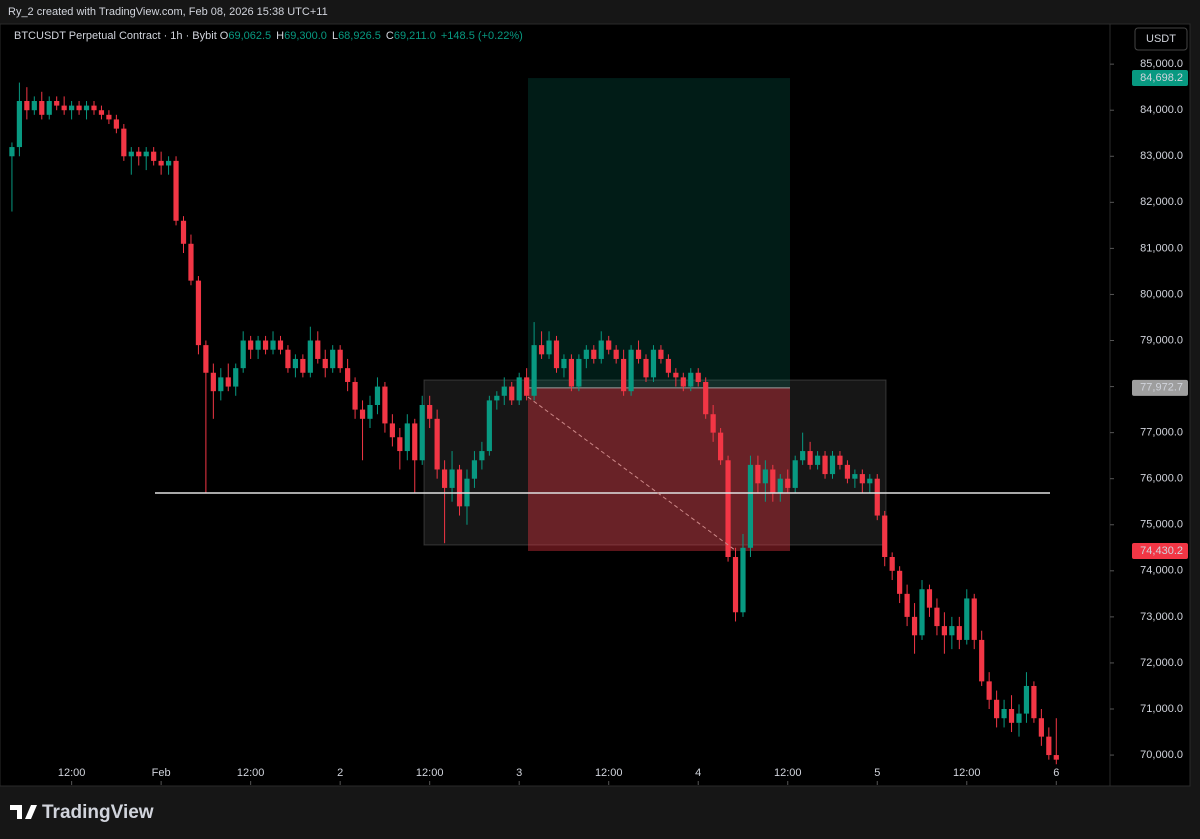 This screenshot has height=839, width=1200. What do you see at coordinates (1161, 156) in the screenshot?
I see `y-tick-label: 83,000.0` at bounding box center [1161, 156].